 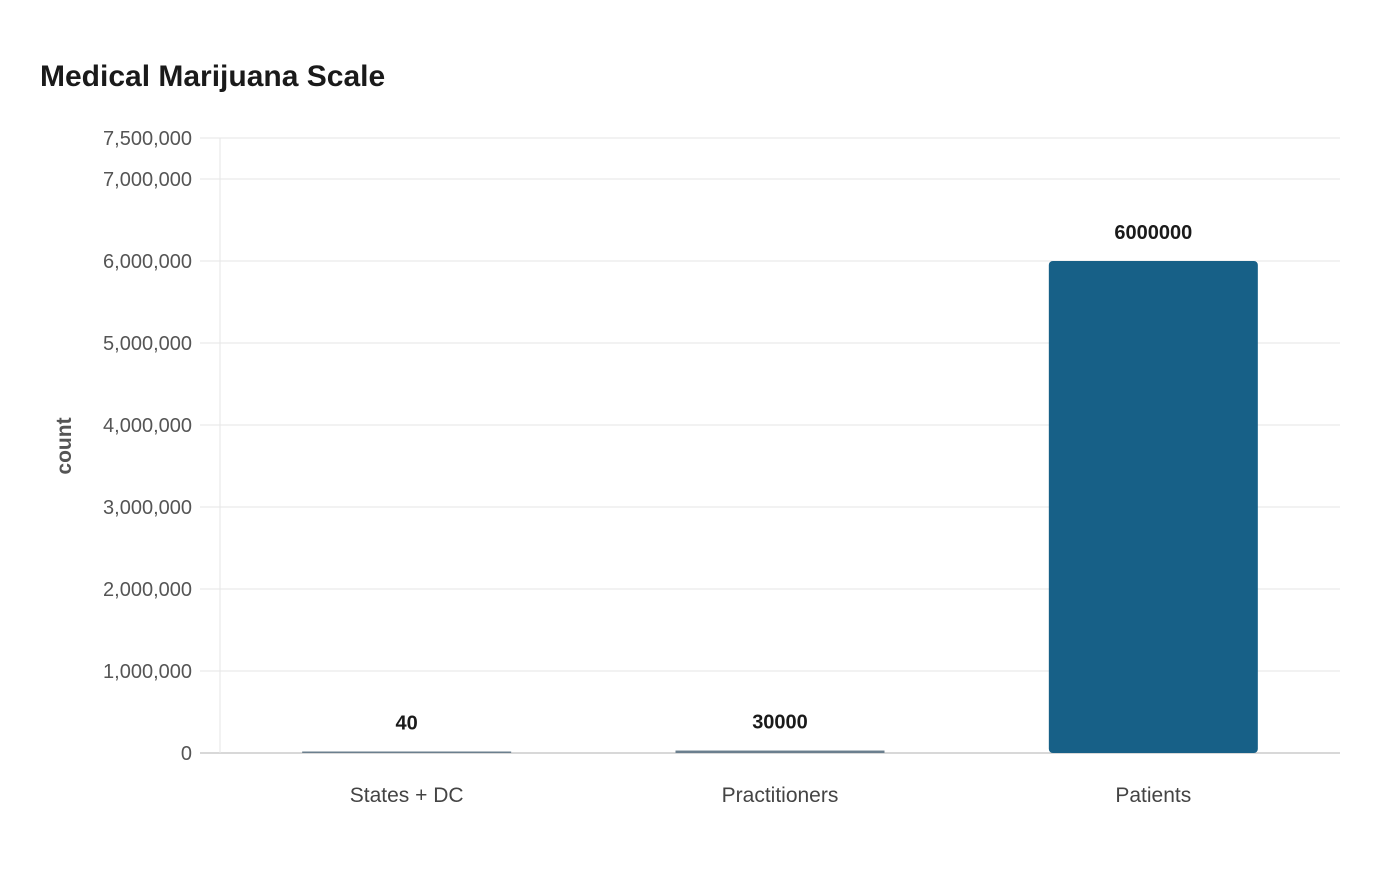 I want to click on y-tick-label: 4,000,000, so click(x=147, y=426).